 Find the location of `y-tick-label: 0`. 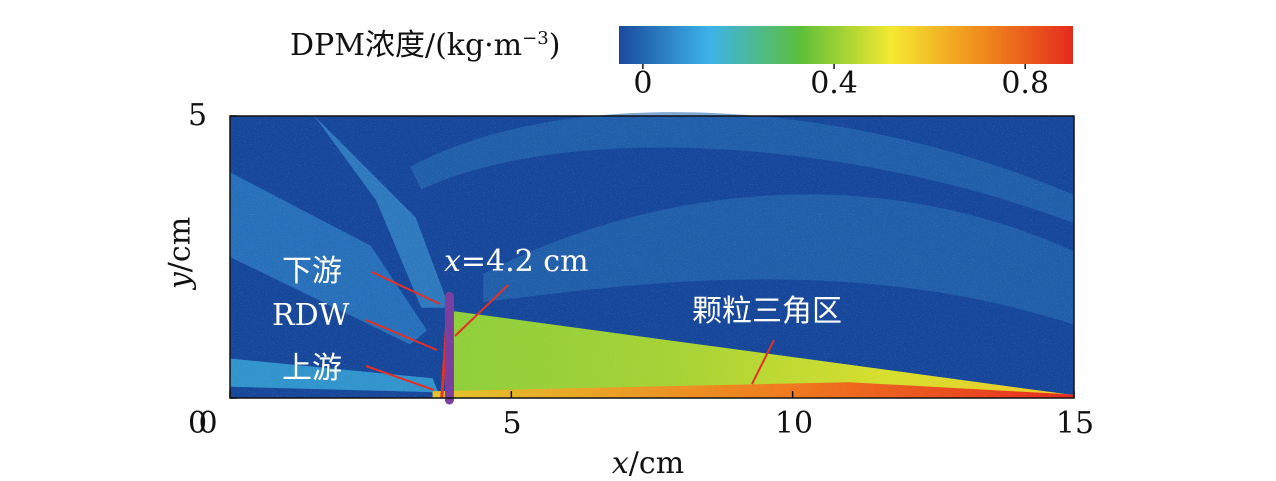

y-tick-label: 0 is located at coordinates (198, 423).